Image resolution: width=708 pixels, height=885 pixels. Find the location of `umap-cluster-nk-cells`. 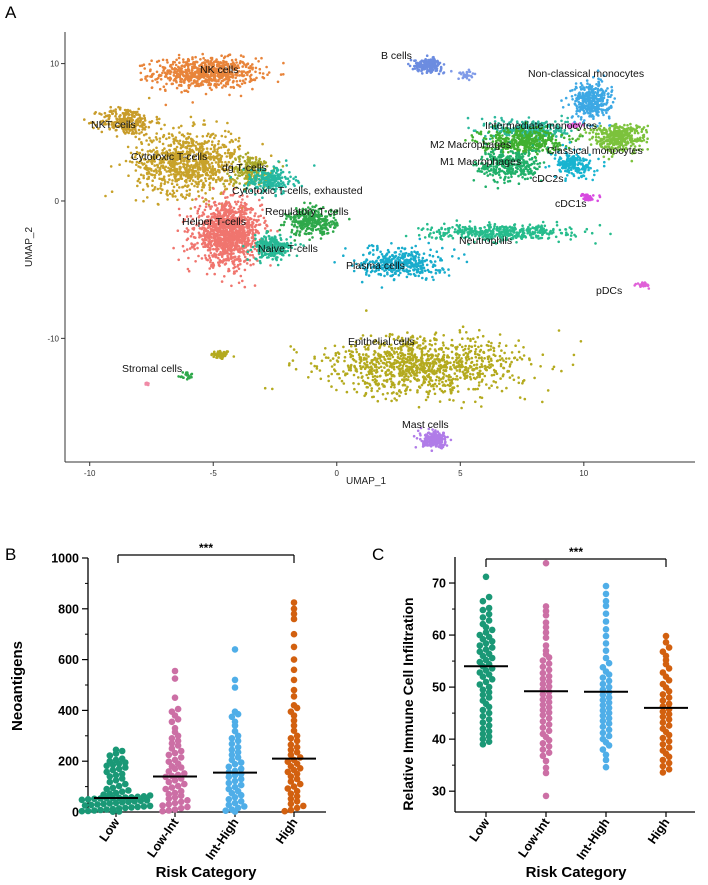

umap-cluster-nk-cells is located at coordinates (211, 79).